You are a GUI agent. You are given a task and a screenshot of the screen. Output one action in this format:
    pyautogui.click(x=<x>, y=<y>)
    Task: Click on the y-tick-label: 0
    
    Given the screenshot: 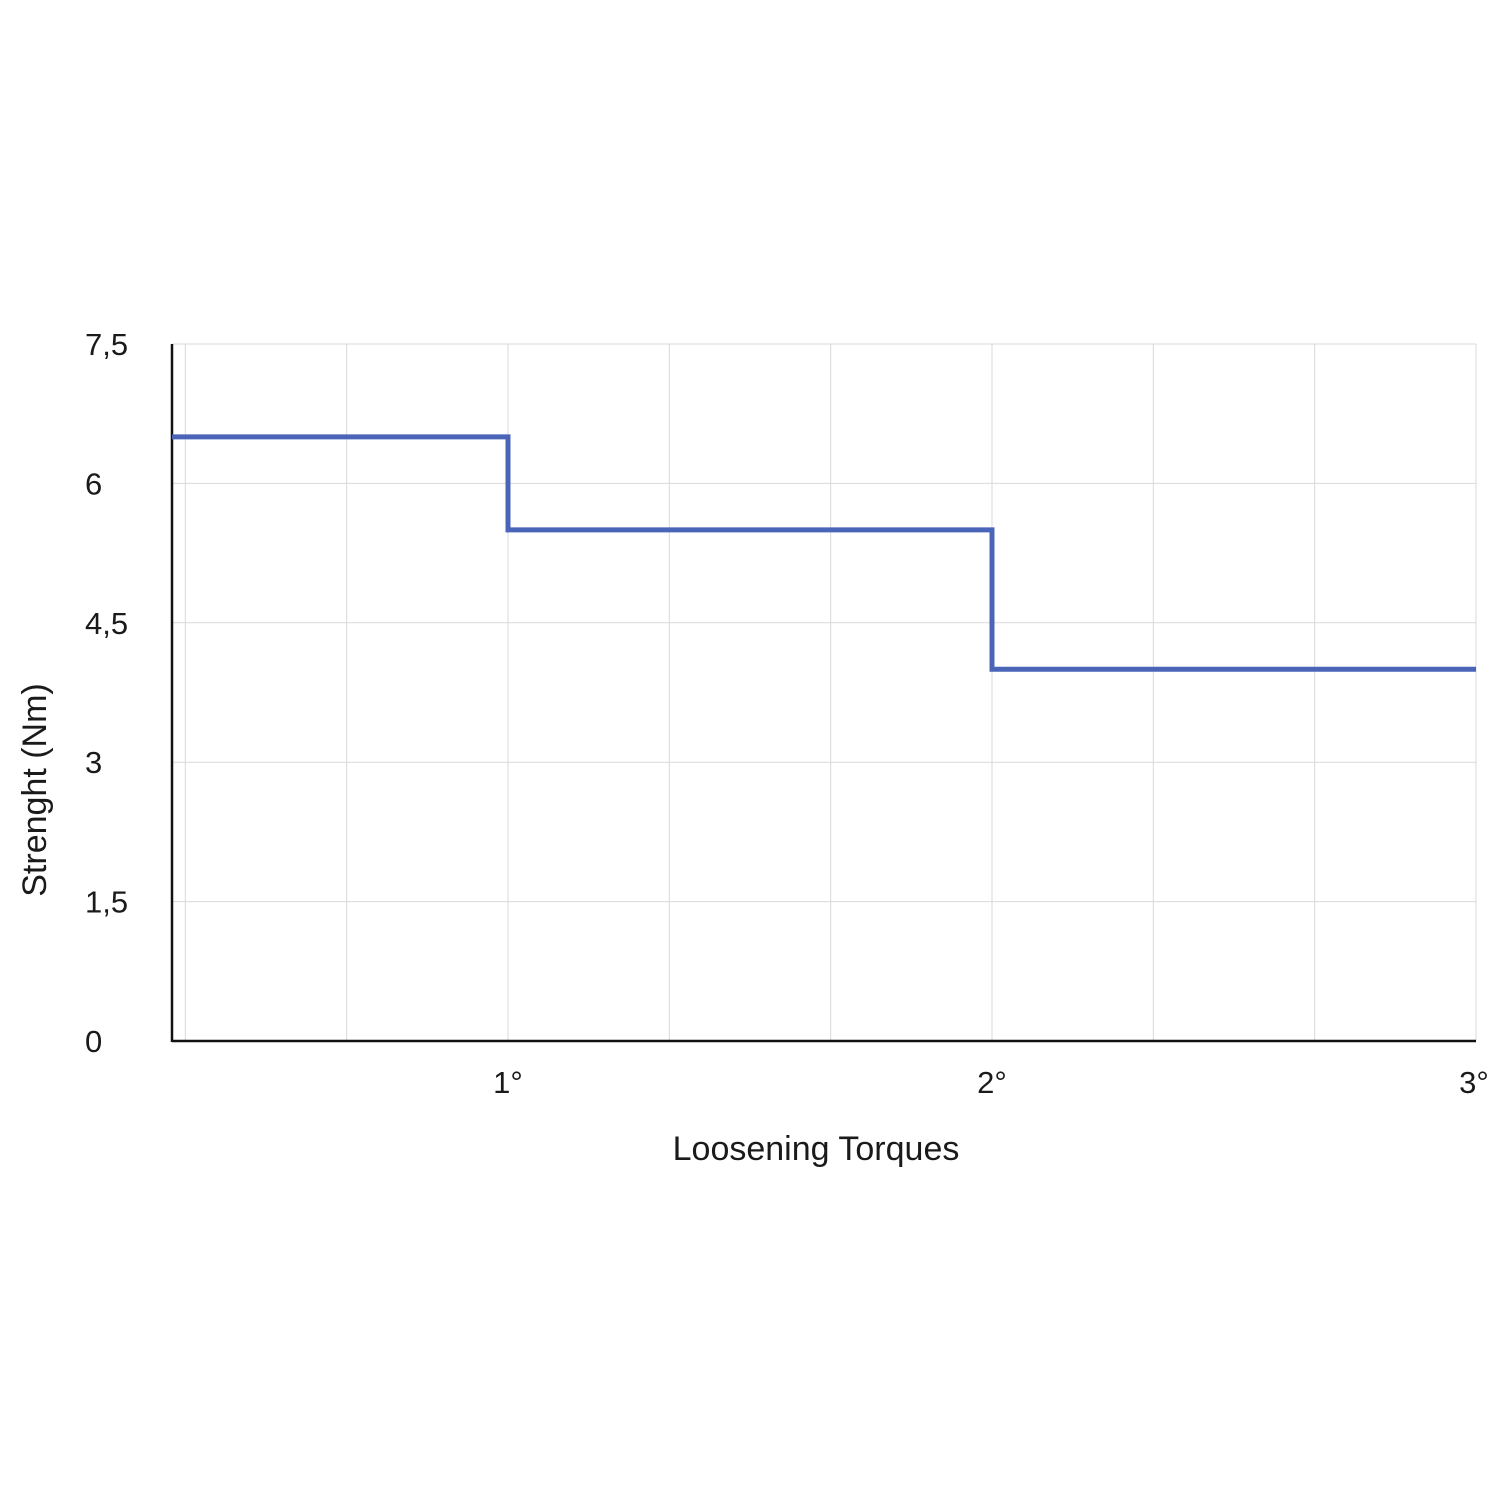 What is the action you would take?
    pyautogui.click(x=93, y=1041)
    